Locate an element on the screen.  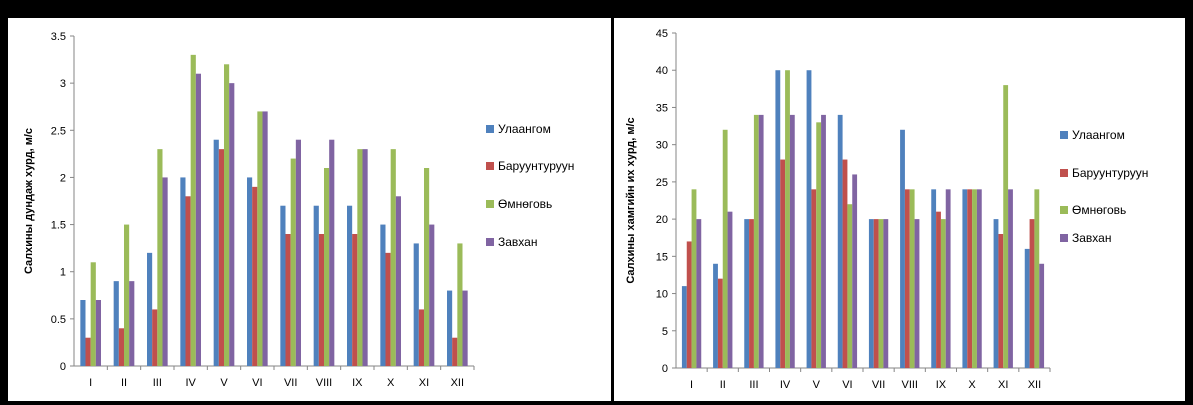
y-axis-label: Салхины хамгийн их хурд, м/с is located at coordinates (631, 200).